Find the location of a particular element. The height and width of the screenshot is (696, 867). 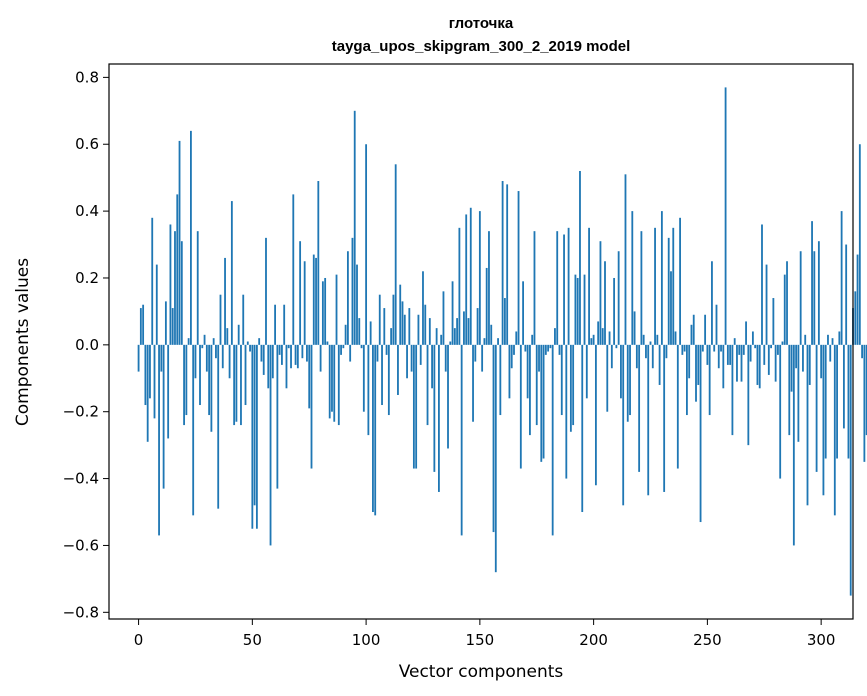

x-tick-label: 250 is located at coordinates (707, 640).